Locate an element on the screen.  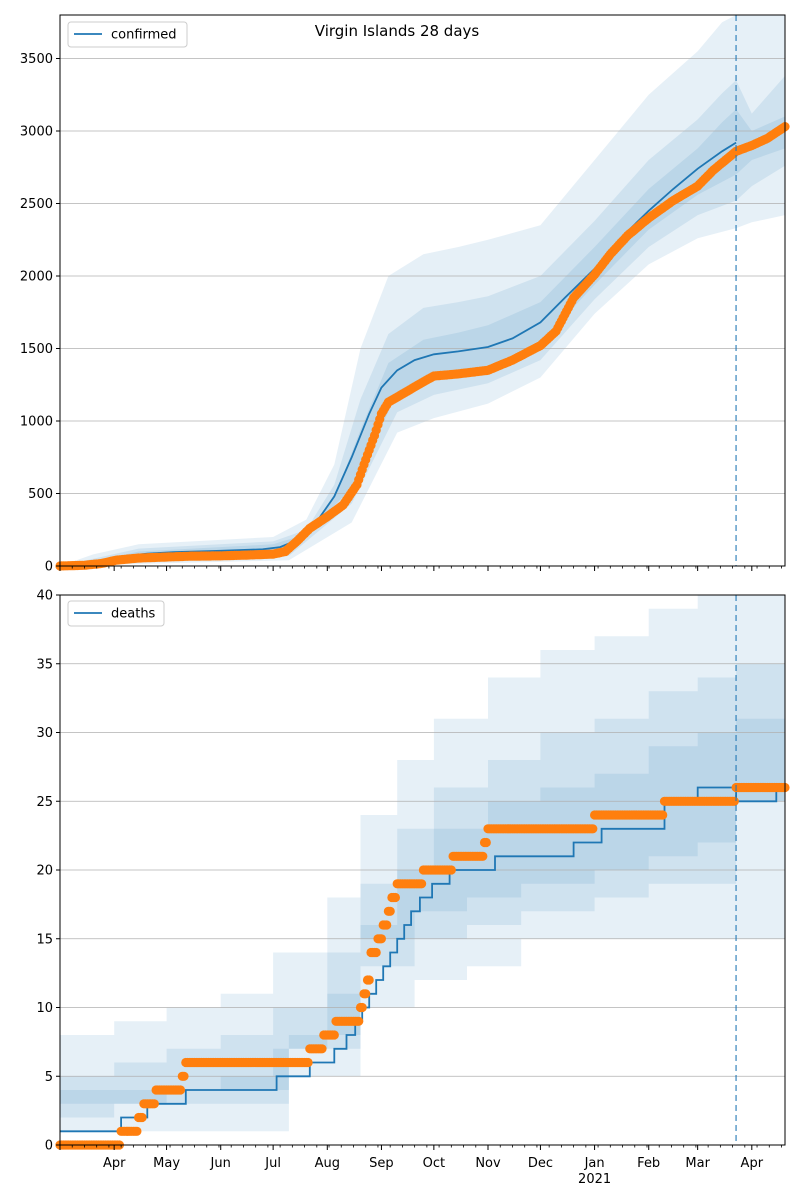
x-month-label: Oct is located at coordinates (434, 1163).